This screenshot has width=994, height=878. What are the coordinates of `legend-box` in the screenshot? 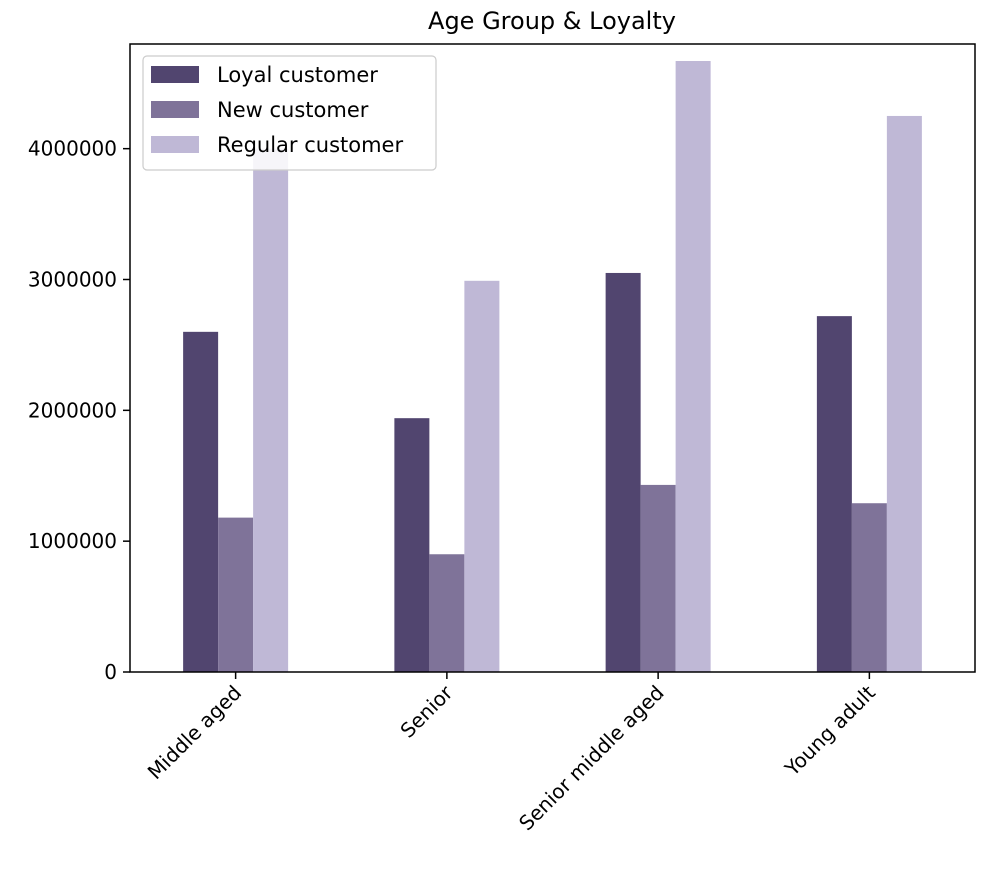 It's located at (289, 113).